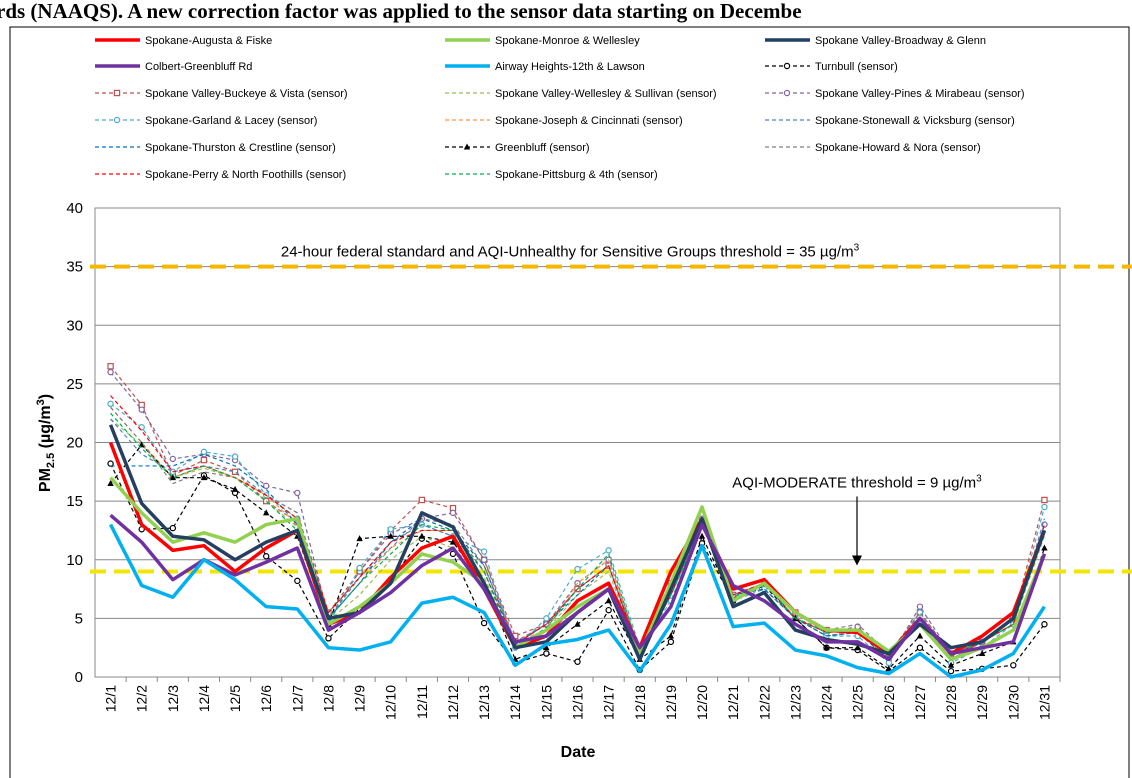 This screenshot has width=1132, height=778. Describe the element at coordinates (74, 208) in the screenshot. I see `y-tick-label: 40` at that location.